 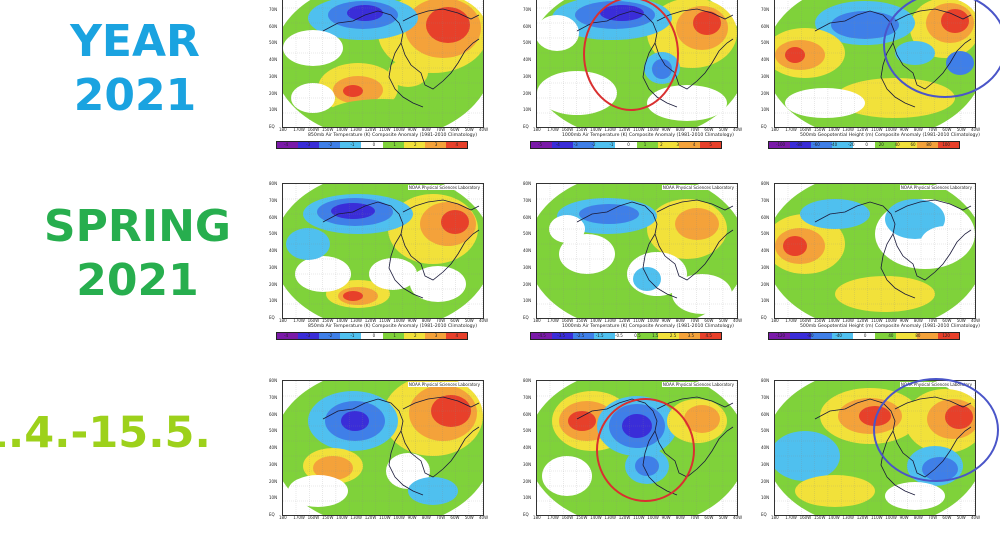 What do you see at coordinates (781, 335) in the screenshot?
I see `colorbar-tick-label: -120` at bounding box center [781, 335].